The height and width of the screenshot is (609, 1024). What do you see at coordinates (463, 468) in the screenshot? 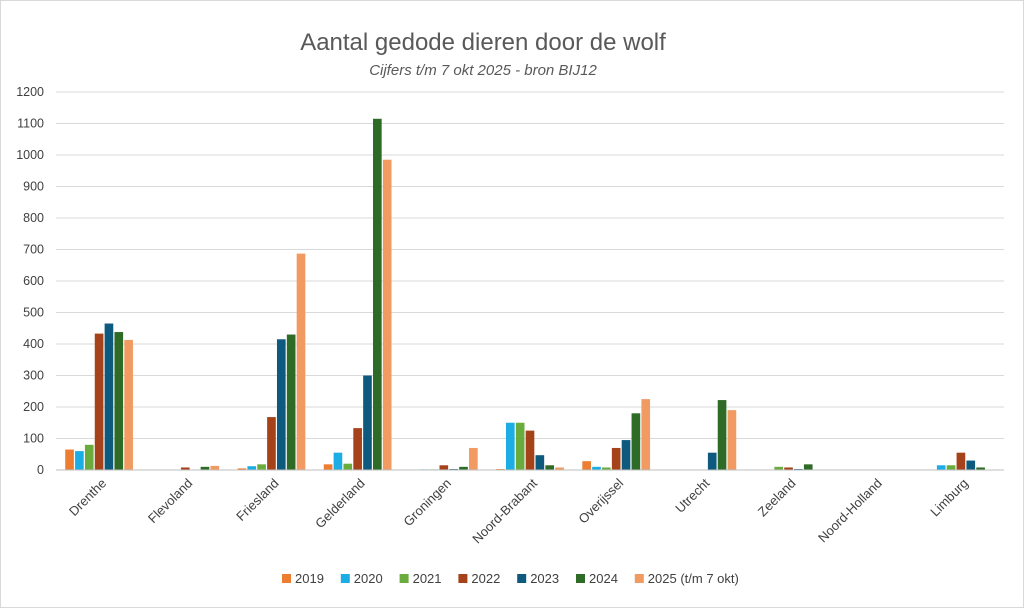
I see `bar-groningen-2024` at bounding box center [463, 468].